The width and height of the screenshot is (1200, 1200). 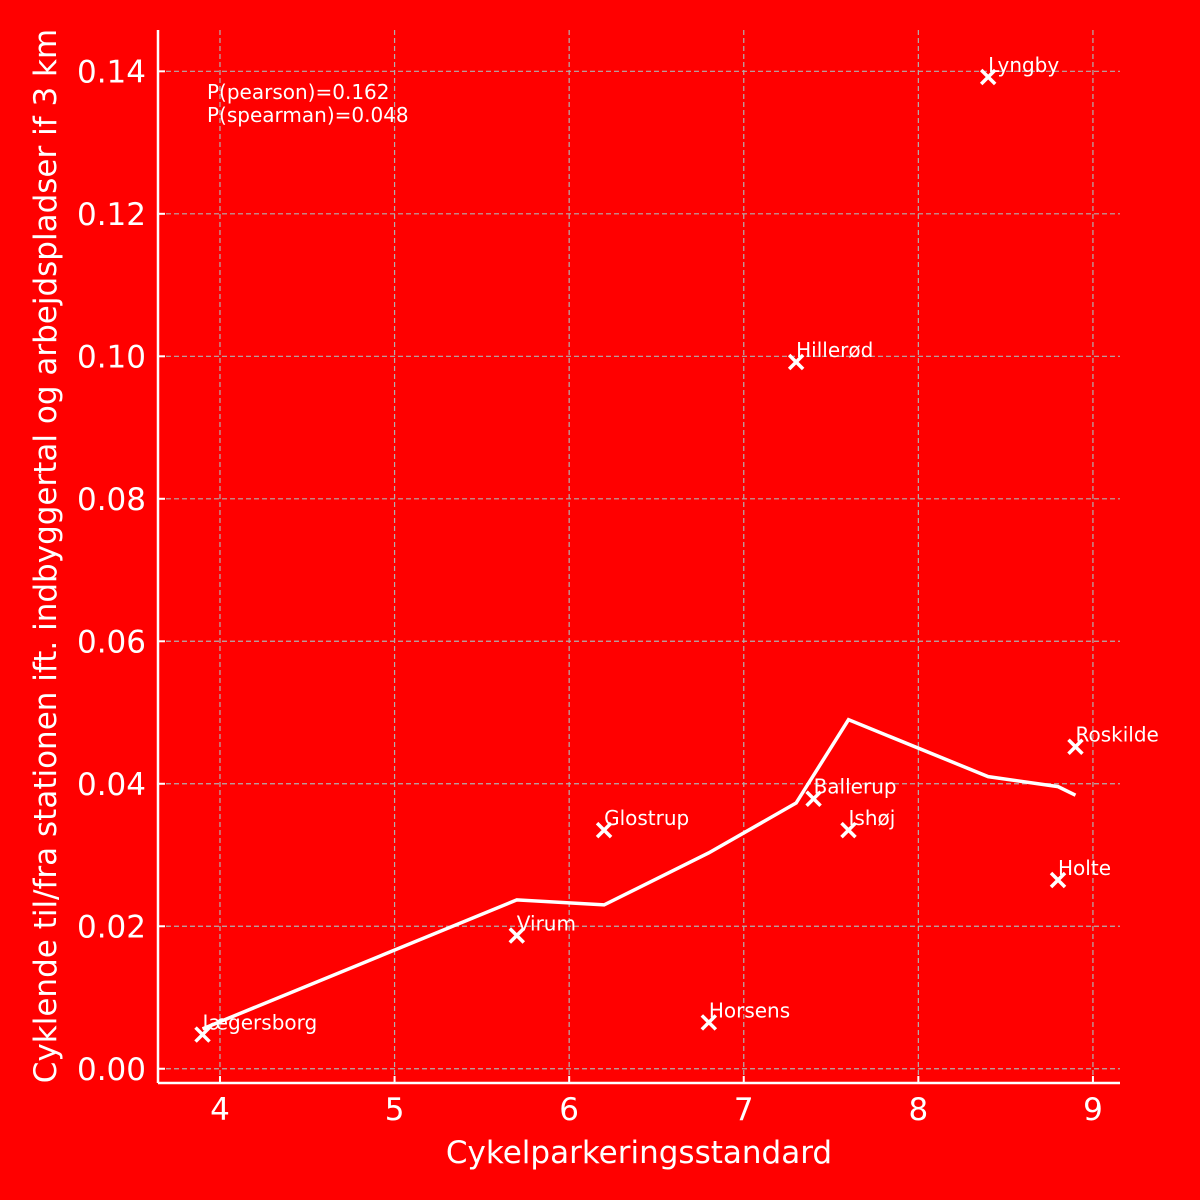 What do you see at coordinates (1116, 735) in the screenshot?
I see `point-label: Roskilde` at bounding box center [1116, 735].